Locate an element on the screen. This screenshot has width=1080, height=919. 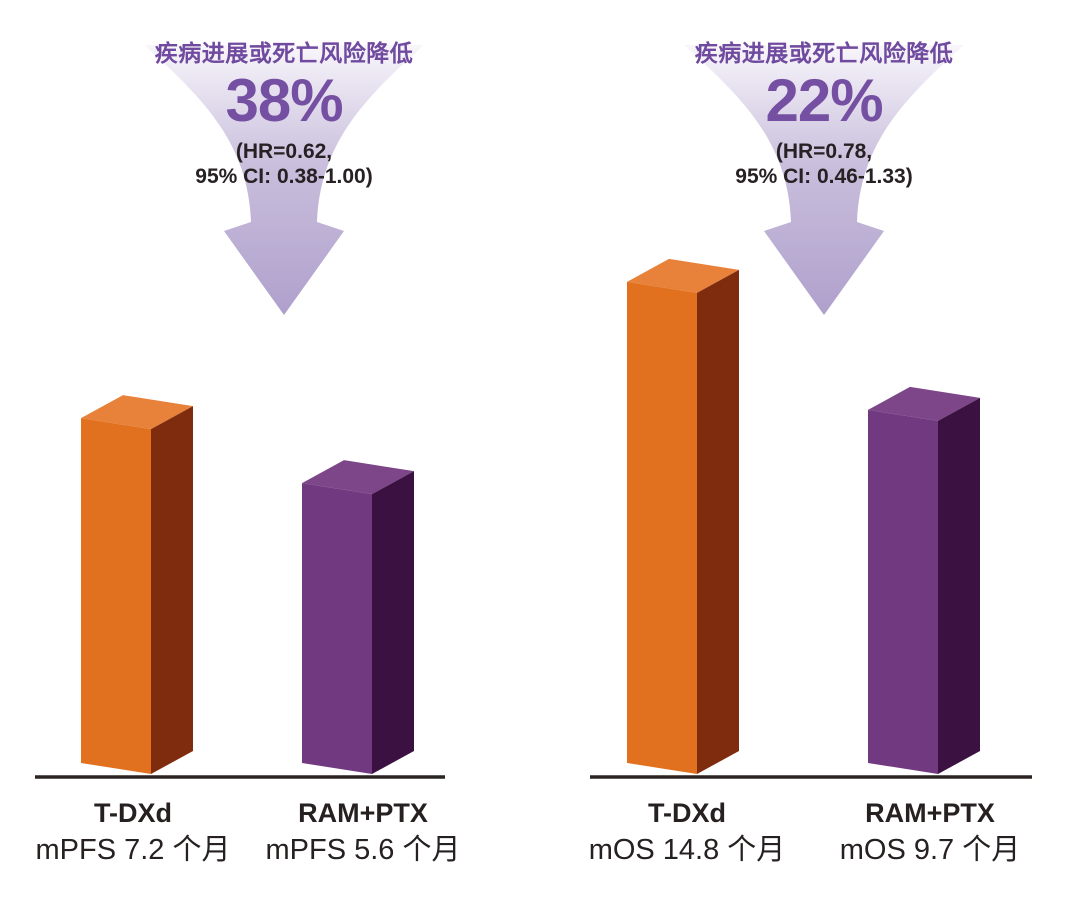
risk-reduction-percent: 38% is located at coordinates (284, 100).